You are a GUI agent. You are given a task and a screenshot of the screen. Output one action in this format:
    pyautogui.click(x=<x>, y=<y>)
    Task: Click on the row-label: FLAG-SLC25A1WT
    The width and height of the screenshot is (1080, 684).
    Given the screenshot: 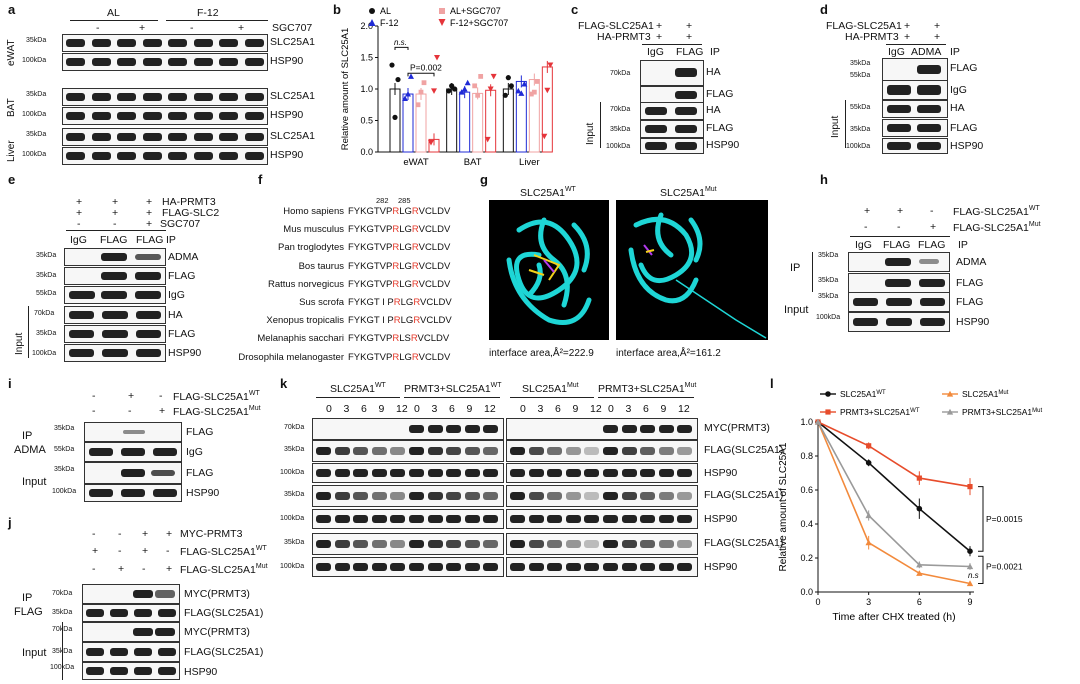 What is the action you would take?
    pyautogui.click(x=216, y=396)
    